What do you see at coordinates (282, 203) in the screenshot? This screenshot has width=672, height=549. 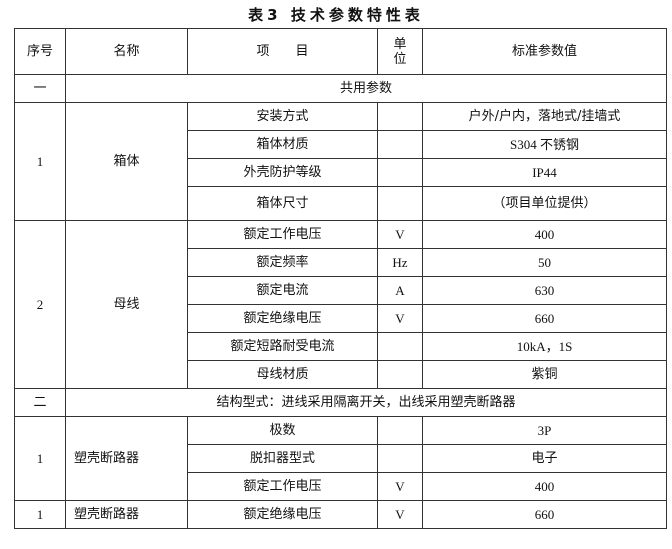 I see `item-cell: 箱体尺寸` at bounding box center [282, 203].